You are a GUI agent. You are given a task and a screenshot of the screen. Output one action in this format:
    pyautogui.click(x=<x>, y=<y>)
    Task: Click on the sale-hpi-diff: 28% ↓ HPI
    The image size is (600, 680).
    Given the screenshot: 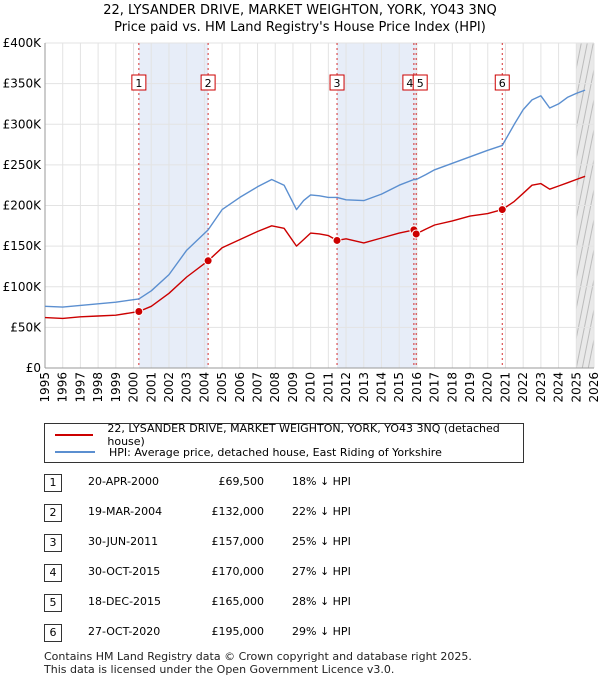 What is the action you would take?
    pyautogui.click(x=321, y=601)
    